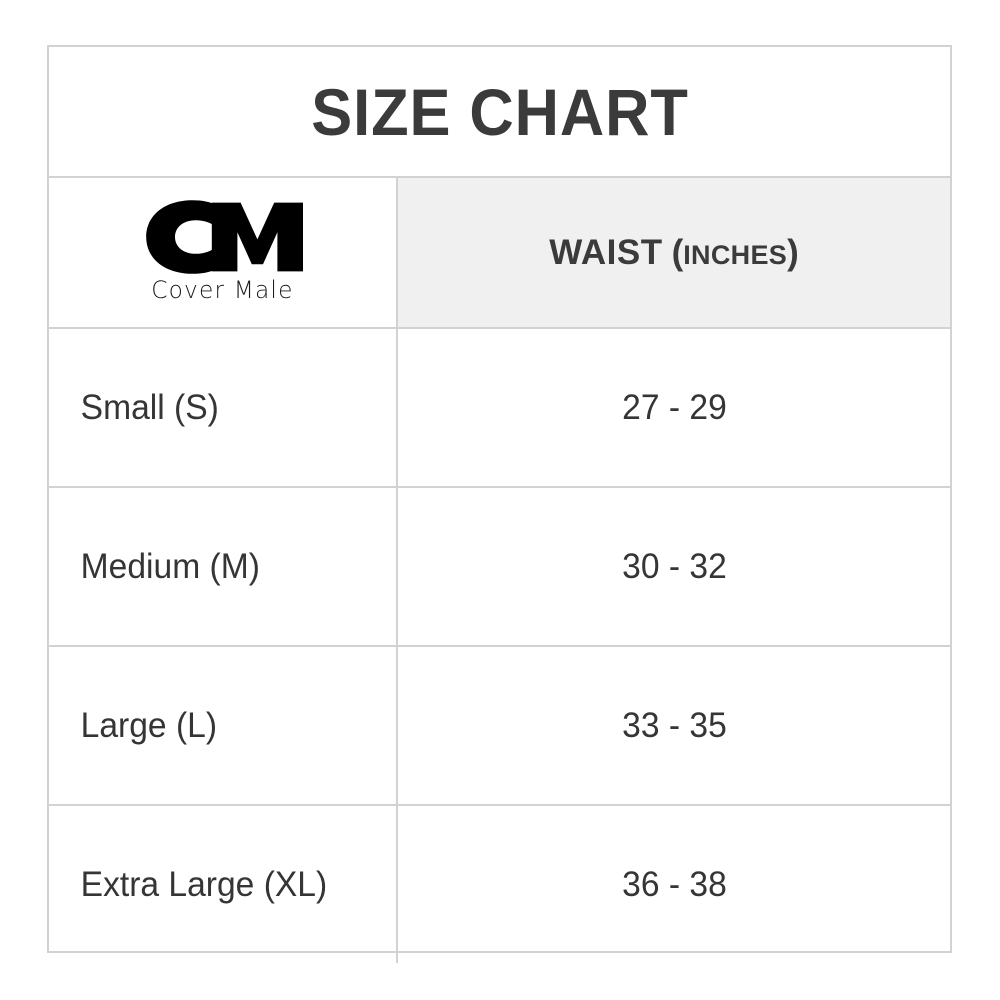 The height and width of the screenshot is (1000, 1000). I want to click on header-cell-brand: Cover Male, so click(223, 252).